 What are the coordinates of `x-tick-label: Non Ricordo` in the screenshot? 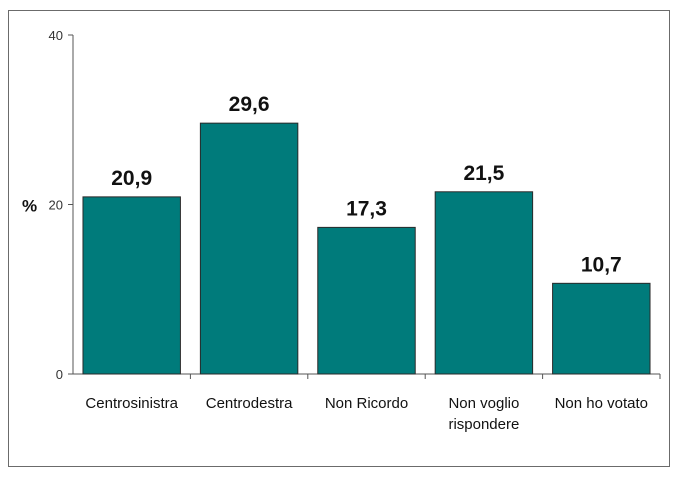 It's located at (366, 403).